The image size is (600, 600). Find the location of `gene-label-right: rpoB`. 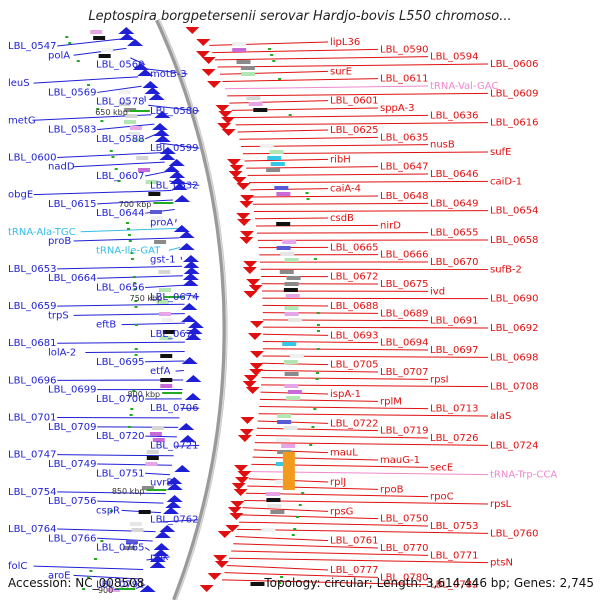

gene-label-right: rpoB is located at coordinates (392, 489).